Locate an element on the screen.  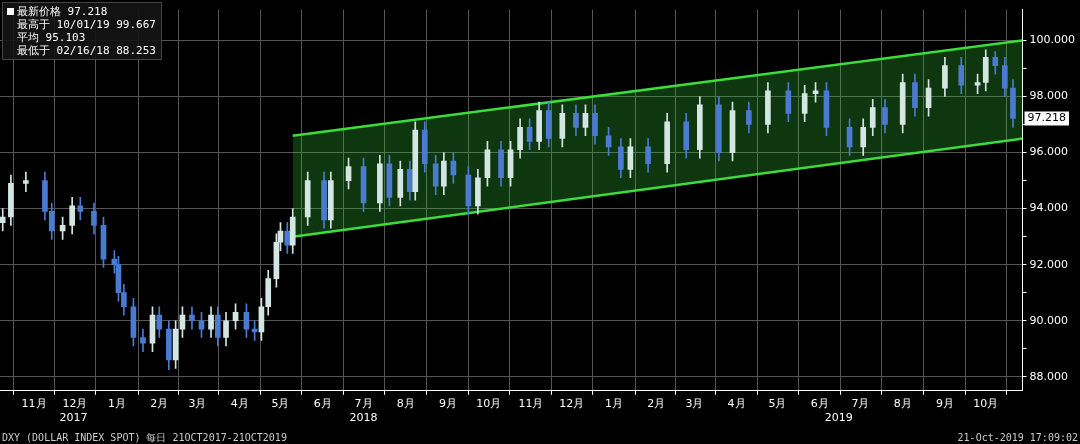
y-tick-label: 90.000 is located at coordinates (1049, 320).